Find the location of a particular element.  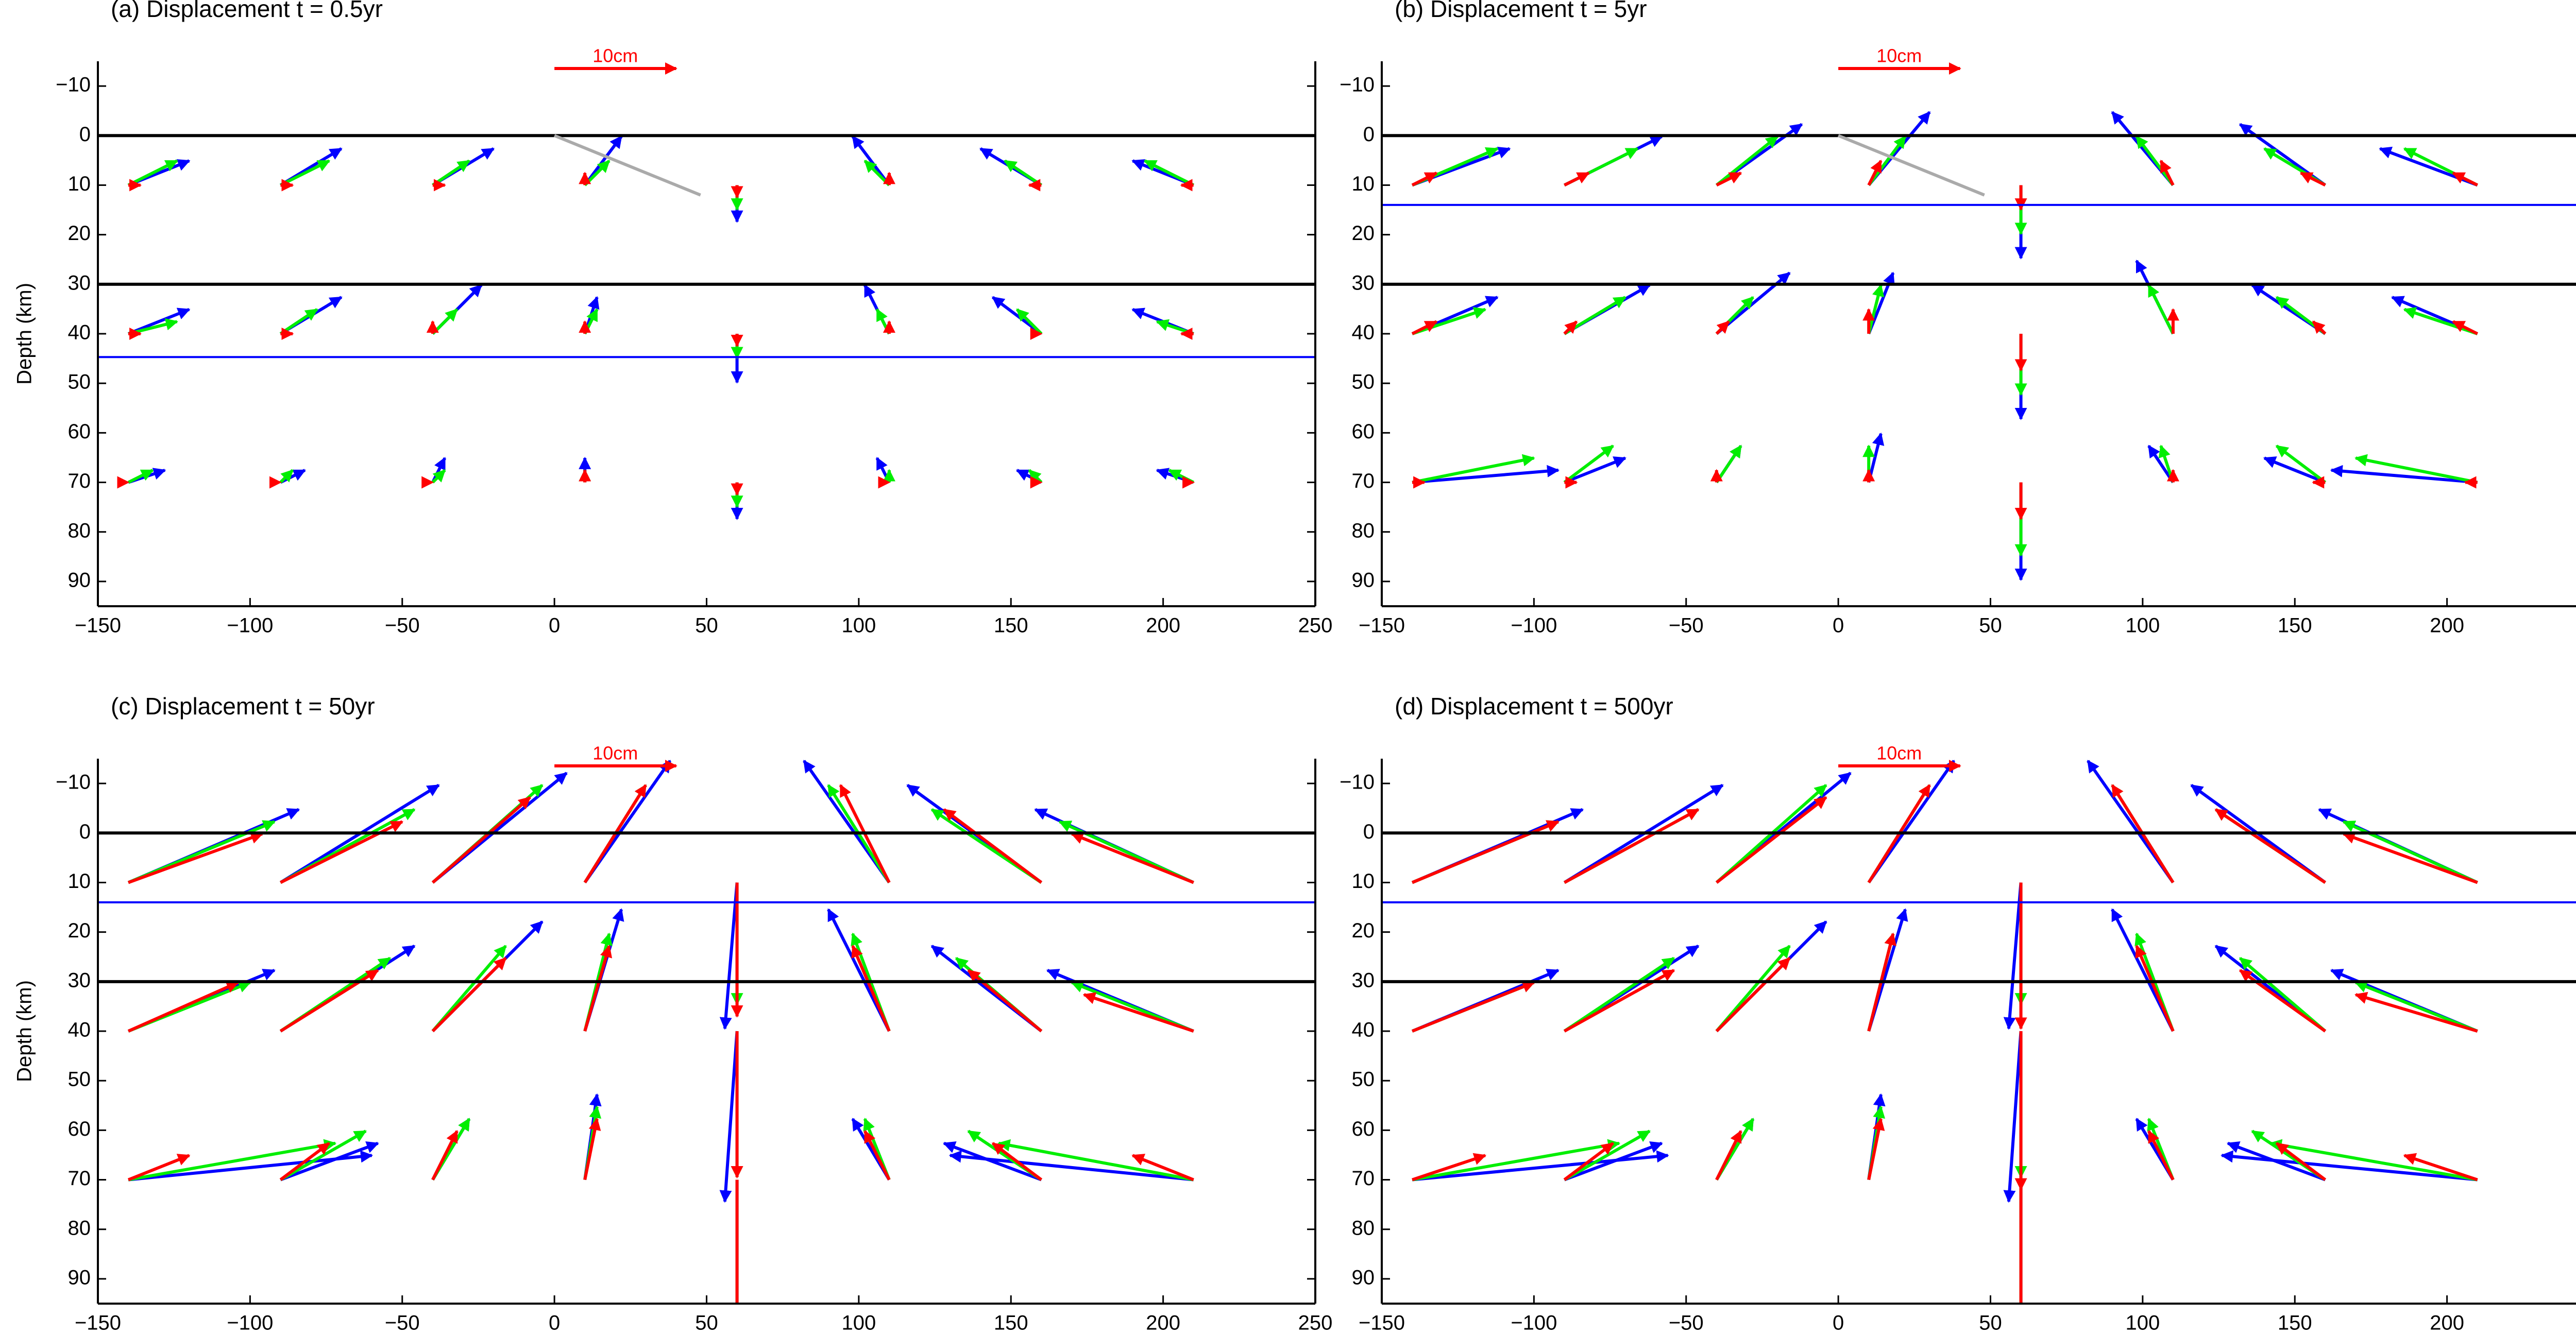

y-axis-label: Depth (km) is located at coordinates (24, 334).